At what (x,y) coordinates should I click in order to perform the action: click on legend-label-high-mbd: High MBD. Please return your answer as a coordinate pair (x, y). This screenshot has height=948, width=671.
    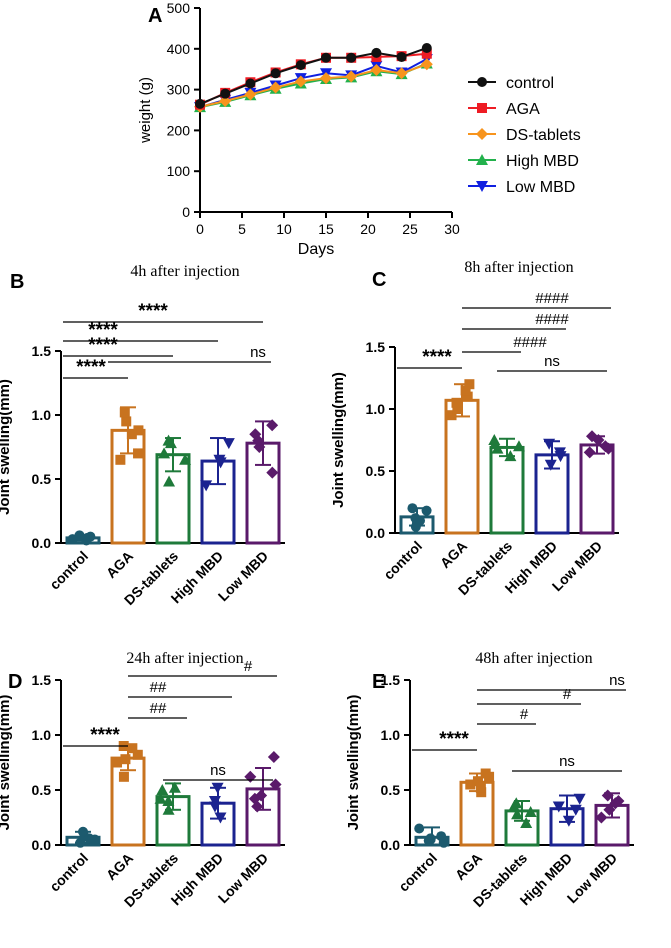
    Looking at the image, I should click on (542, 161).